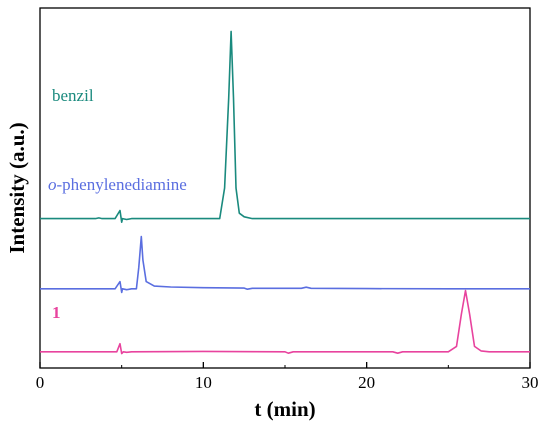 The image size is (550, 428). What do you see at coordinates (117, 184) in the screenshot?
I see `series-label-o-phenylenediamine: o-phenylenediamine` at bounding box center [117, 184].